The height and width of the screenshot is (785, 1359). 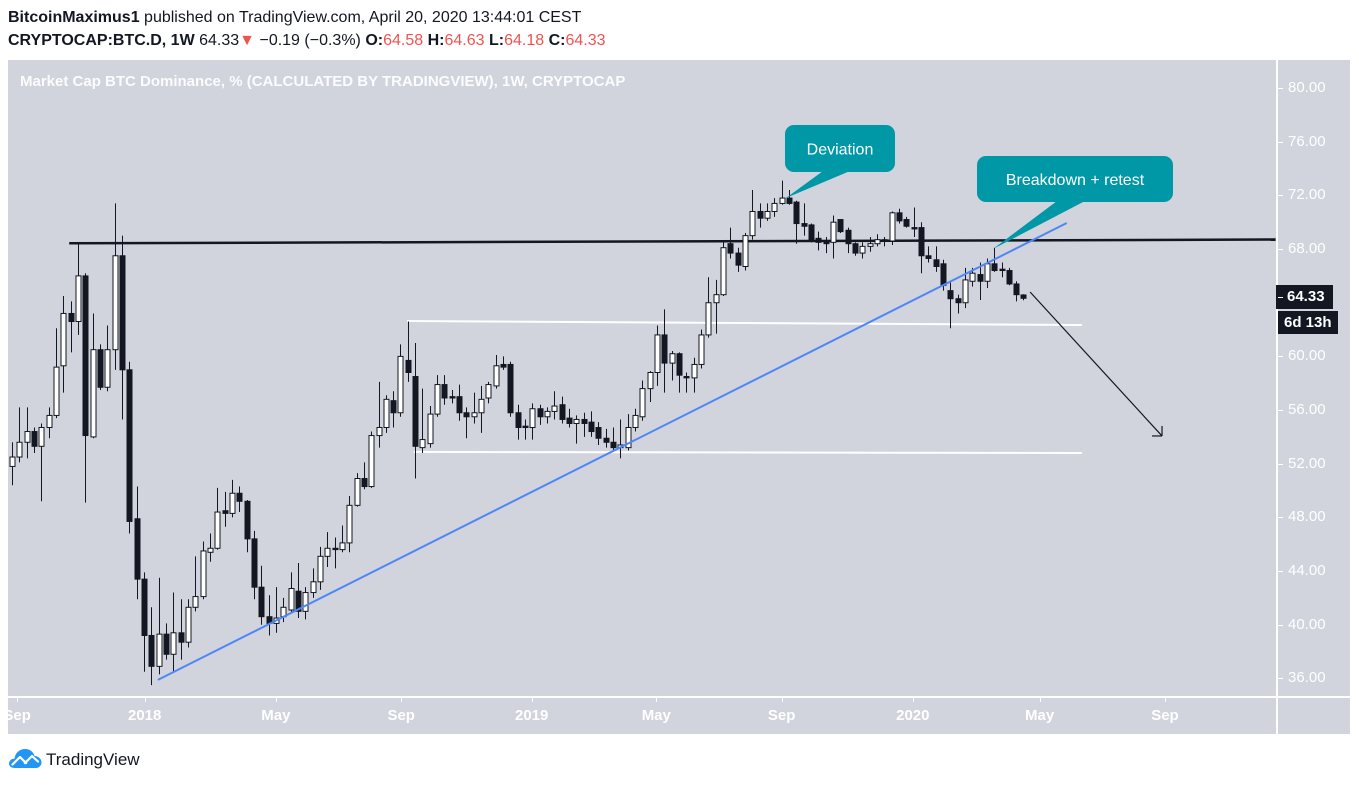 I want to click on low-label: L:, so click(x=497, y=40).